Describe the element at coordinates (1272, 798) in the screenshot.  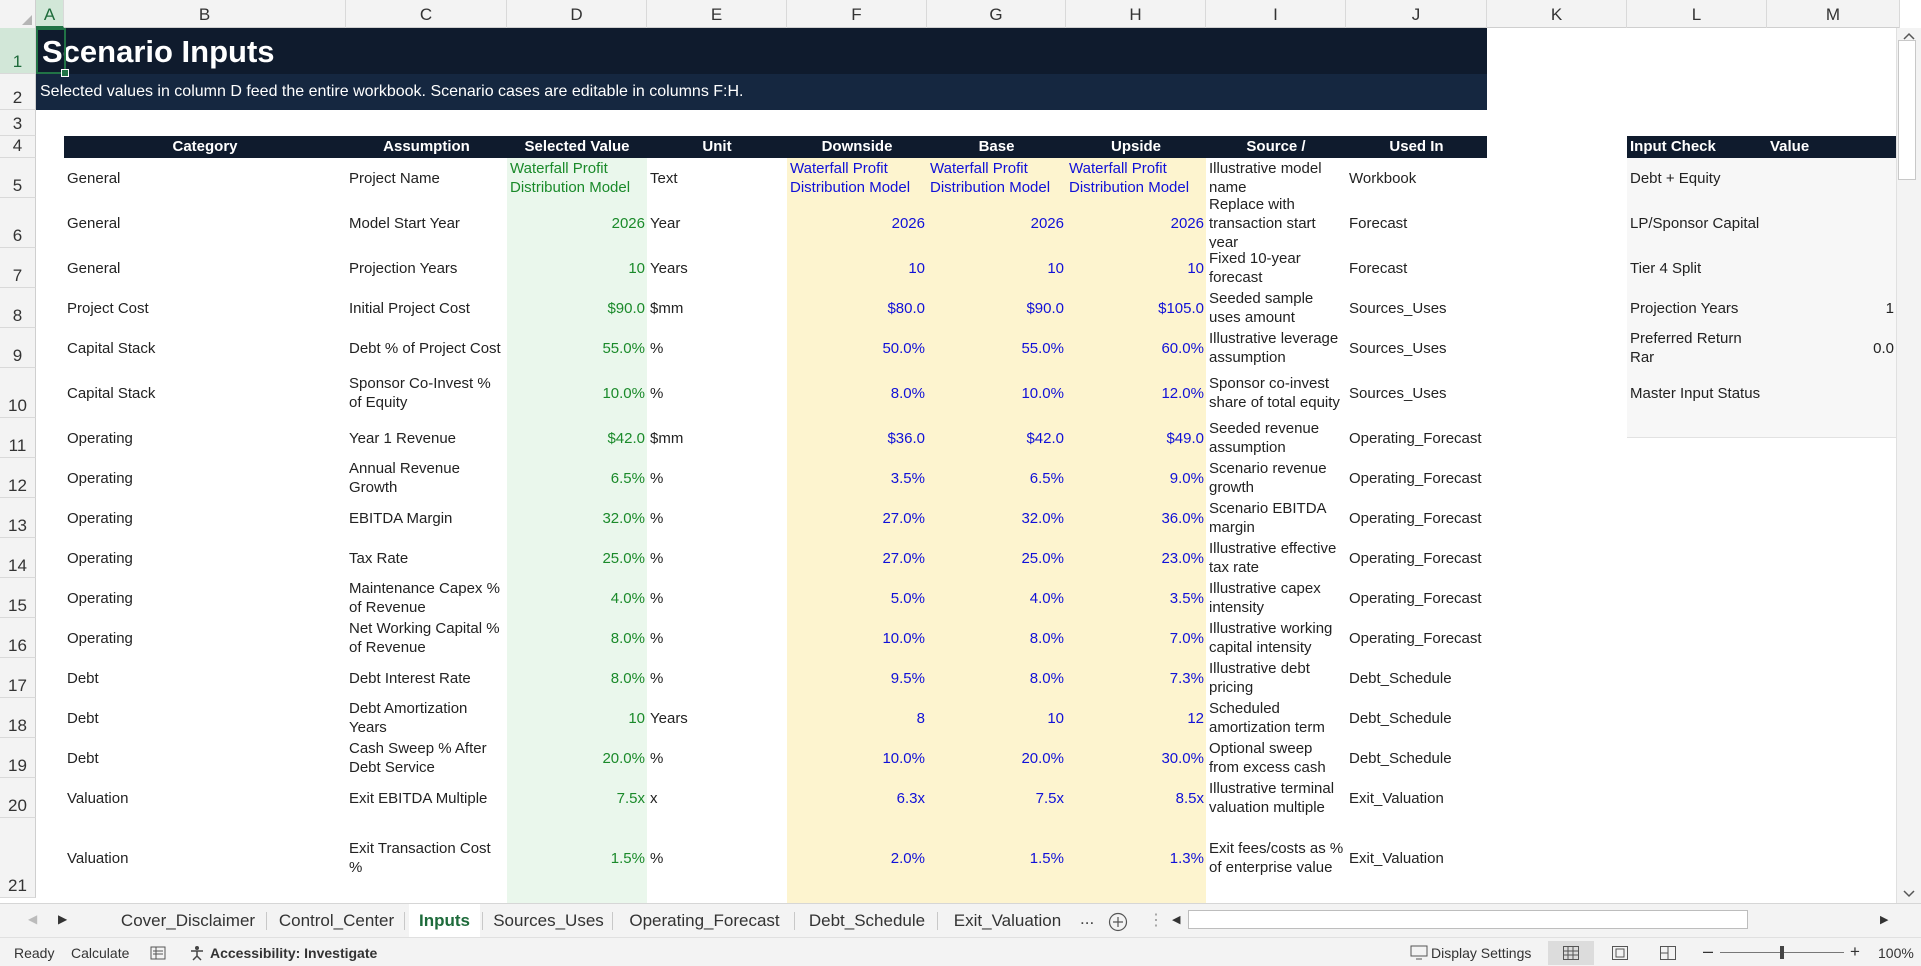
I see `cell-source: Illustrative terminal valuation multiple` at that location.